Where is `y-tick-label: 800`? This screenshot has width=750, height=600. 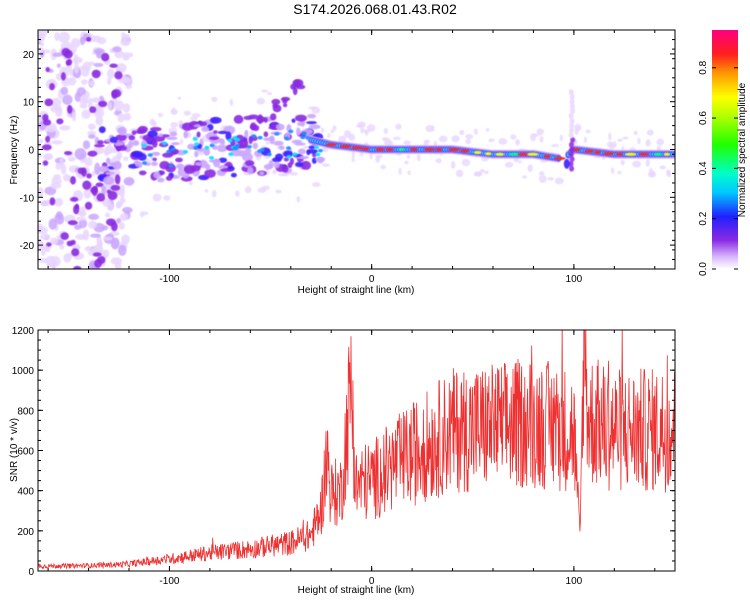 y-tick-label: 800 is located at coordinates (25, 411).